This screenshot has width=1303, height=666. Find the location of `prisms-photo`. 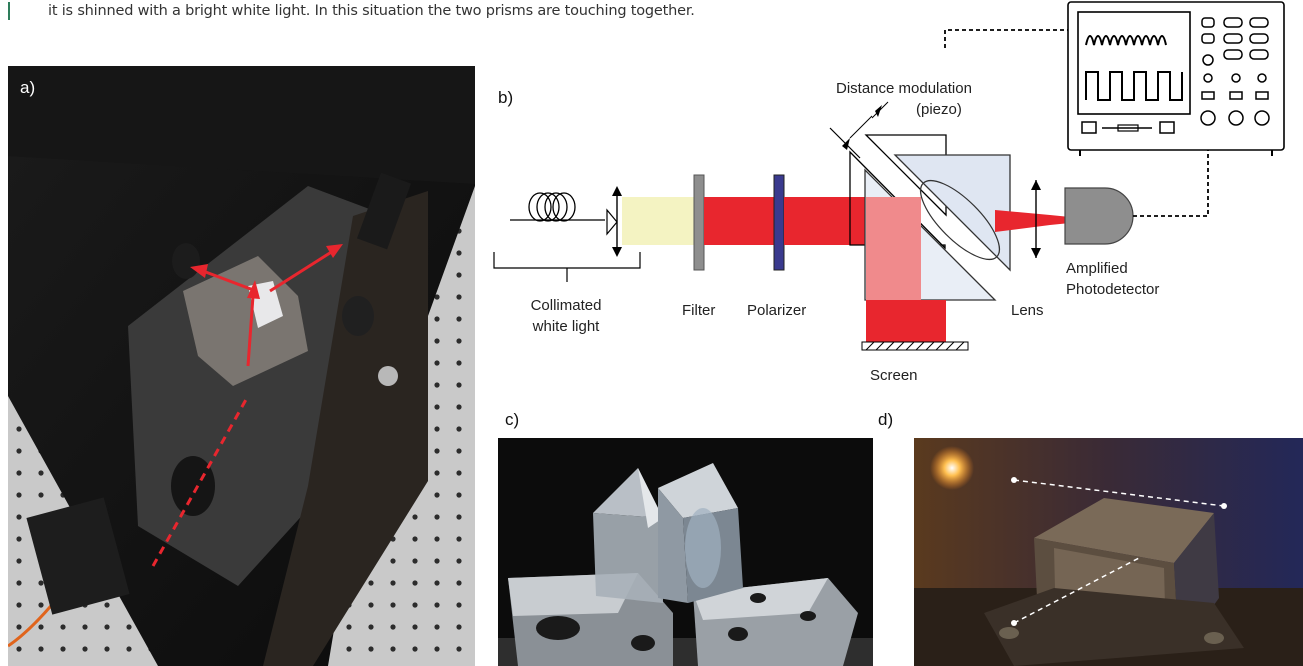

prisms-photo is located at coordinates (685, 552).